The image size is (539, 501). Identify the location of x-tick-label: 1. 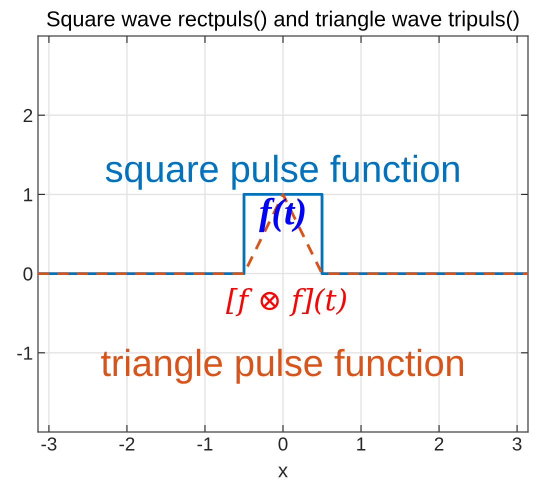
(361, 444).